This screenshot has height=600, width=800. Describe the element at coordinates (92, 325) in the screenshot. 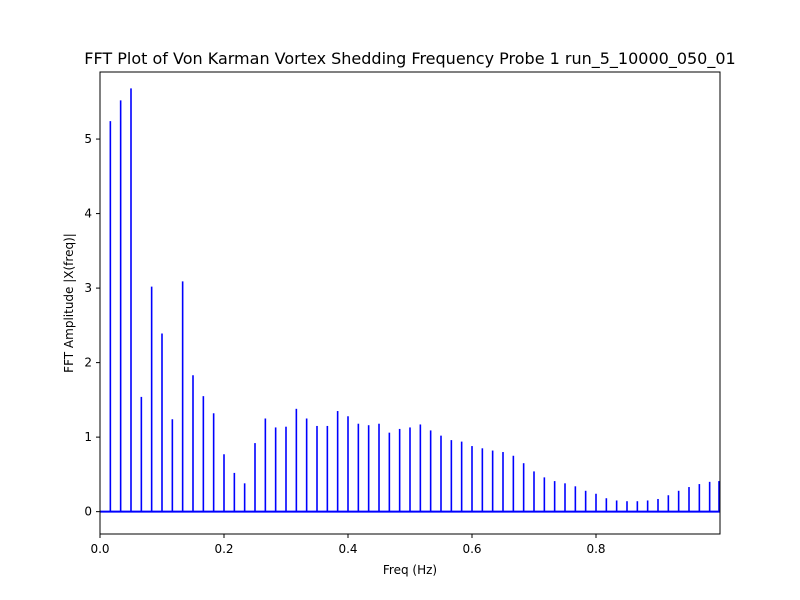

I see `y-axis-ticks: 0 1 2 3 4 5` at that location.